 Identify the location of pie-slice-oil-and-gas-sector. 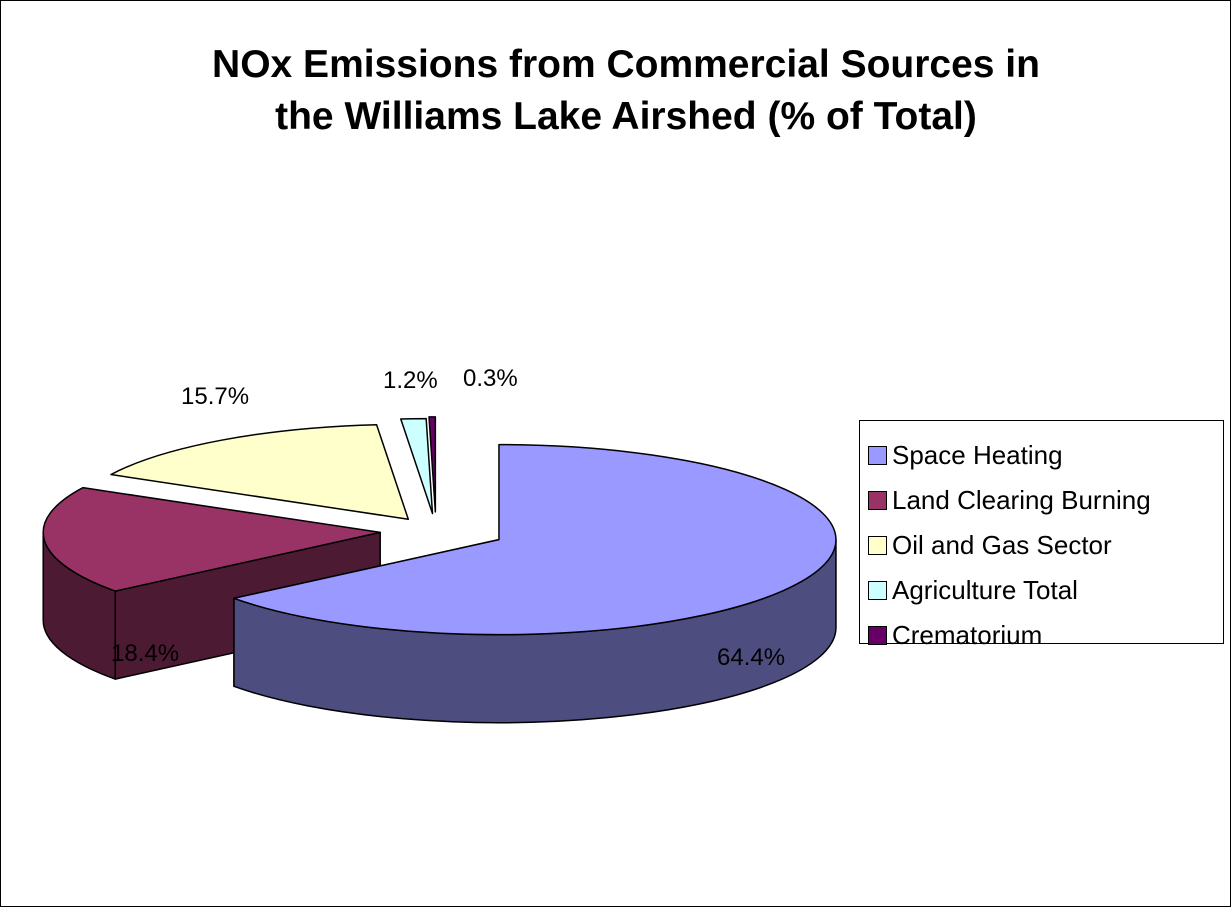
(260, 472).